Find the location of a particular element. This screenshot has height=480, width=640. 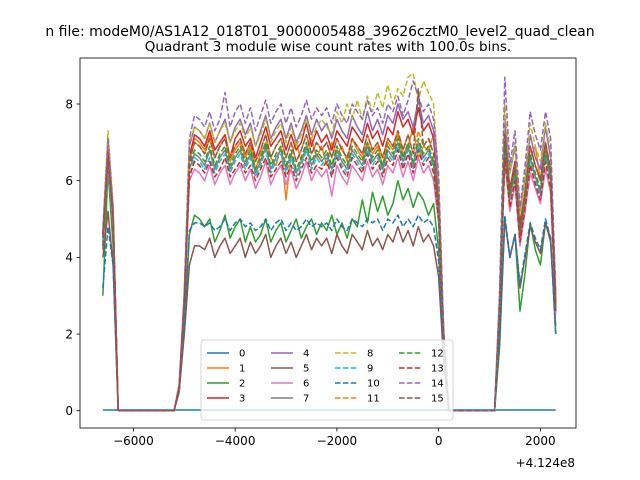

y-tick-label: 0 is located at coordinates (69, 411).